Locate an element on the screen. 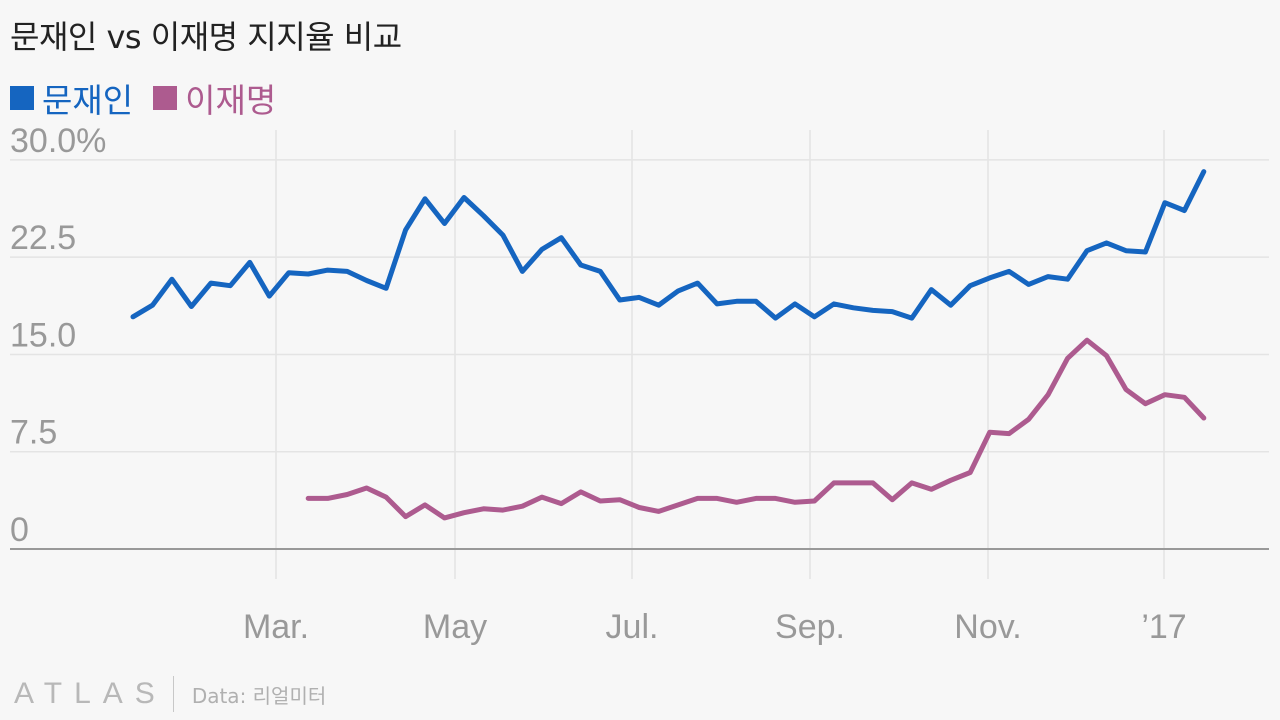 The width and height of the screenshot is (1280, 720). y-tick-label: 30.0% is located at coordinates (58, 141).